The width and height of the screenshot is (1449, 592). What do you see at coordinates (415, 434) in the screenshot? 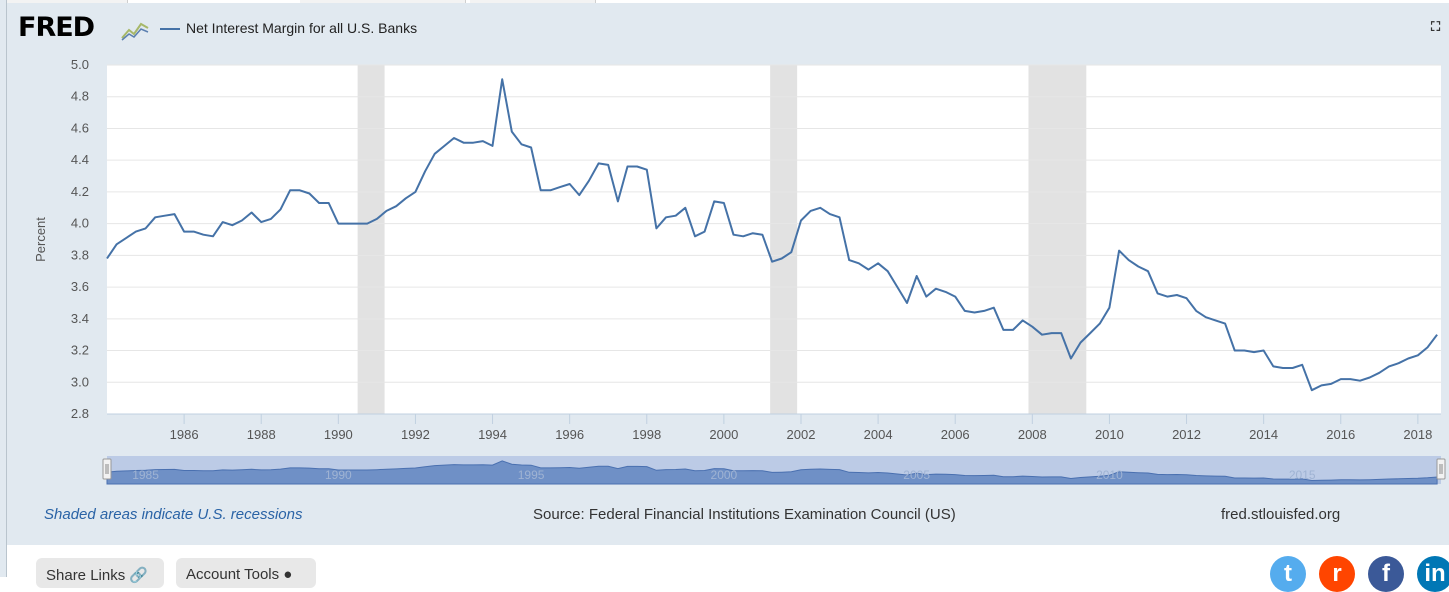
I see `x-tick-label: 1992` at bounding box center [415, 434].